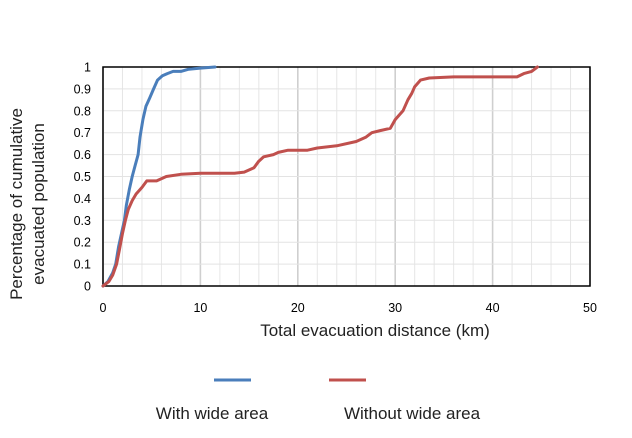 This screenshot has width=632, height=438. Describe the element at coordinates (82, 243) in the screenshot. I see `y-tick-label: 0.2` at that location.